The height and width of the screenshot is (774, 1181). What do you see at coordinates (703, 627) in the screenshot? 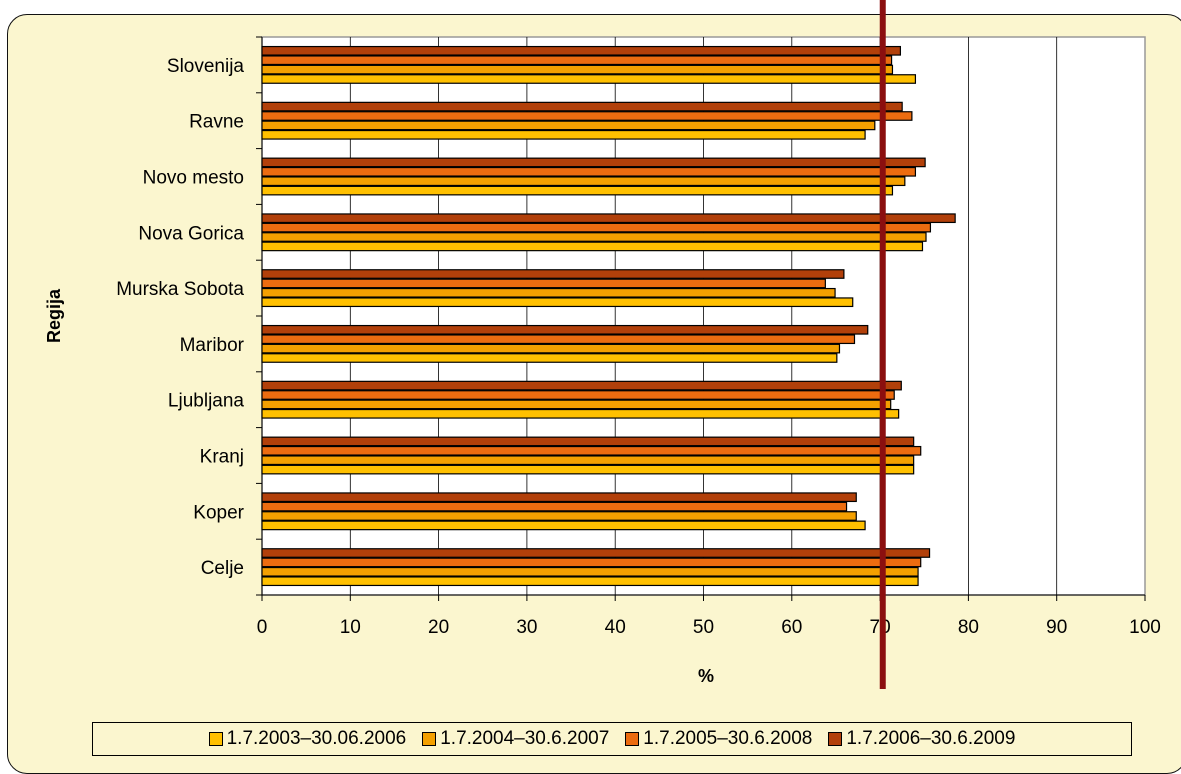
I see `x-tick-label: 50` at bounding box center [703, 627].